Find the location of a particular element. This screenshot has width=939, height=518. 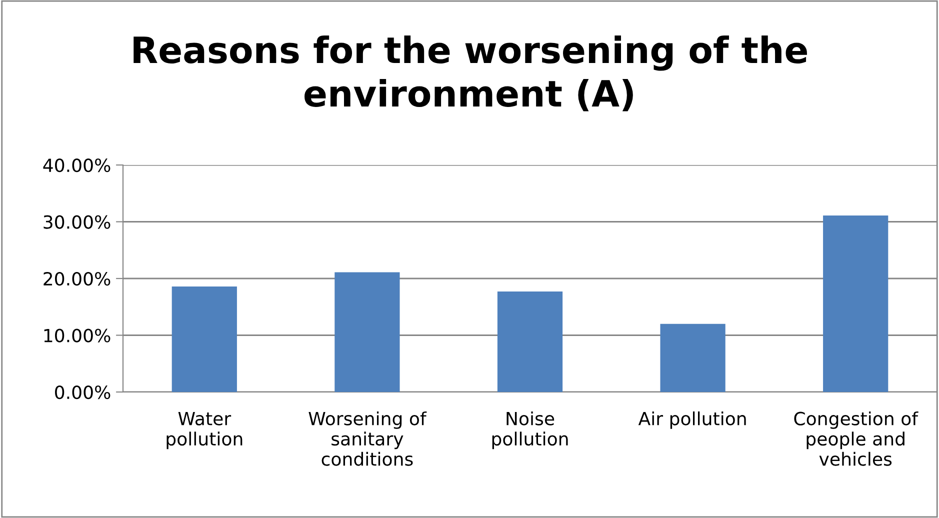

y-tick-label: 0.00% is located at coordinates (82, 392).